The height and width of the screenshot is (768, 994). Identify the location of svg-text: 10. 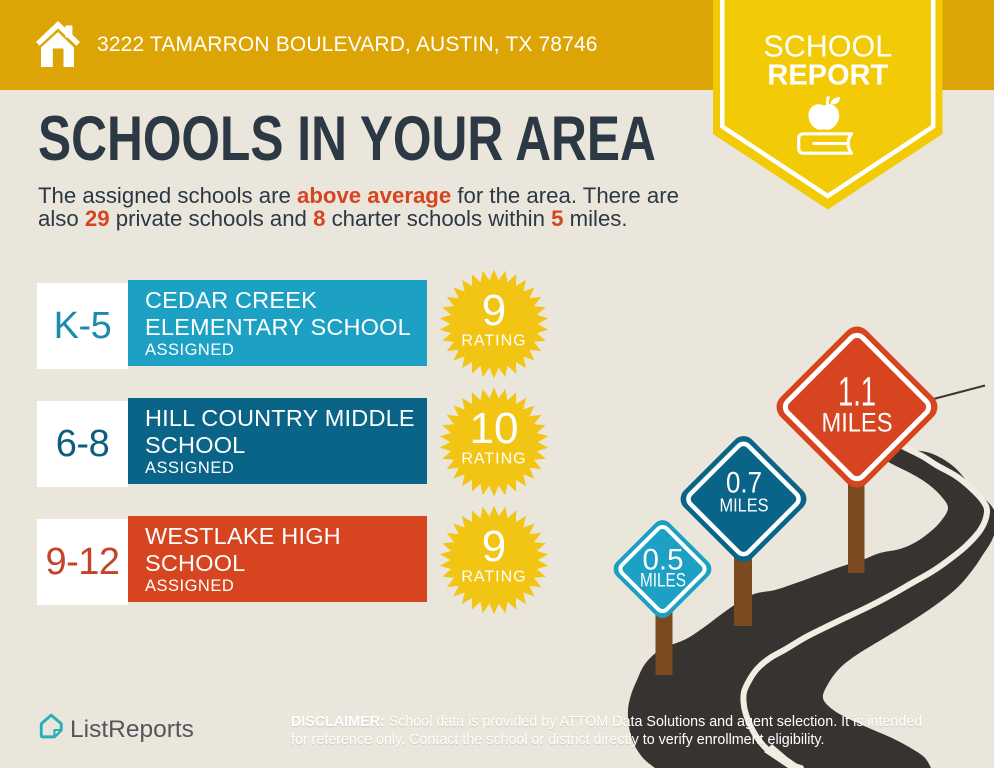
(493, 428).